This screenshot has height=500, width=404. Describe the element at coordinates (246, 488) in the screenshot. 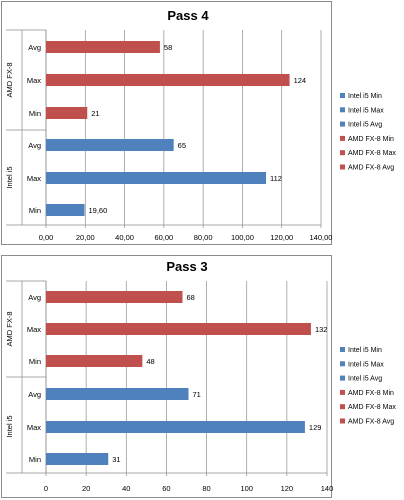

I see `x-tick-label: 100` at that location.